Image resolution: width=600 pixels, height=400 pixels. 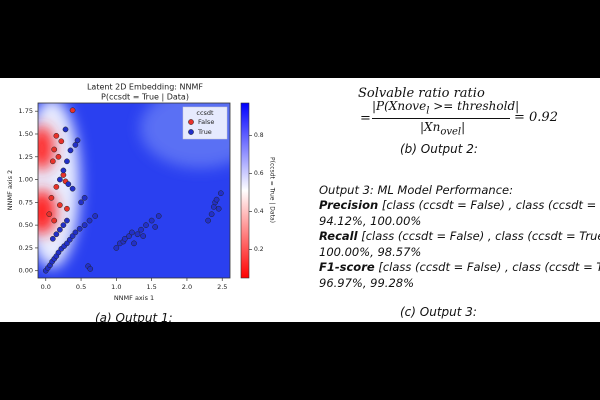 What do you see at coordinates (26, 248) in the screenshot?
I see `y-tick-label: 0.25` at bounding box center [26, 248].